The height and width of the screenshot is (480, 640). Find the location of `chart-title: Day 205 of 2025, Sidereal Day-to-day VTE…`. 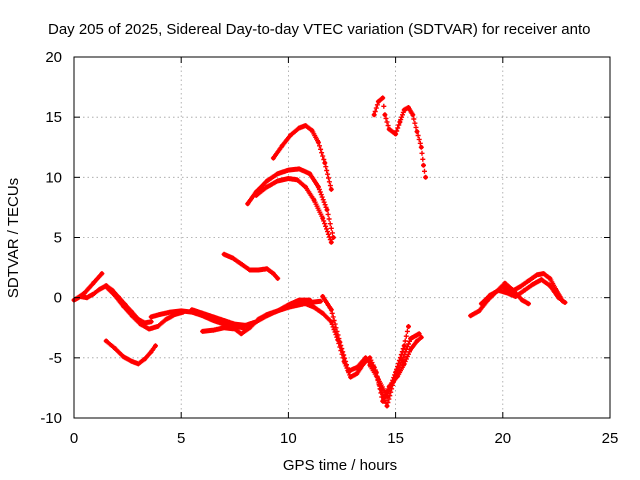

chart-title: Day 205 of 2025, Sidereal Day-to-day VTE… is located at coordinates (319, 29).